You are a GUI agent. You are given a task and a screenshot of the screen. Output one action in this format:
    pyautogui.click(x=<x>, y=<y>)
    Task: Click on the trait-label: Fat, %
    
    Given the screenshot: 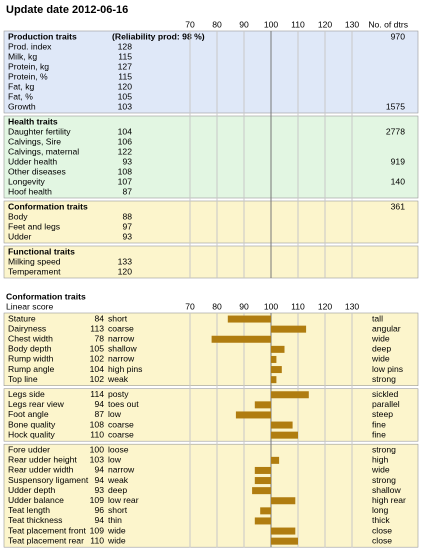 What is the action you would take?
    pyautogui.click(x=20, y=96)
    